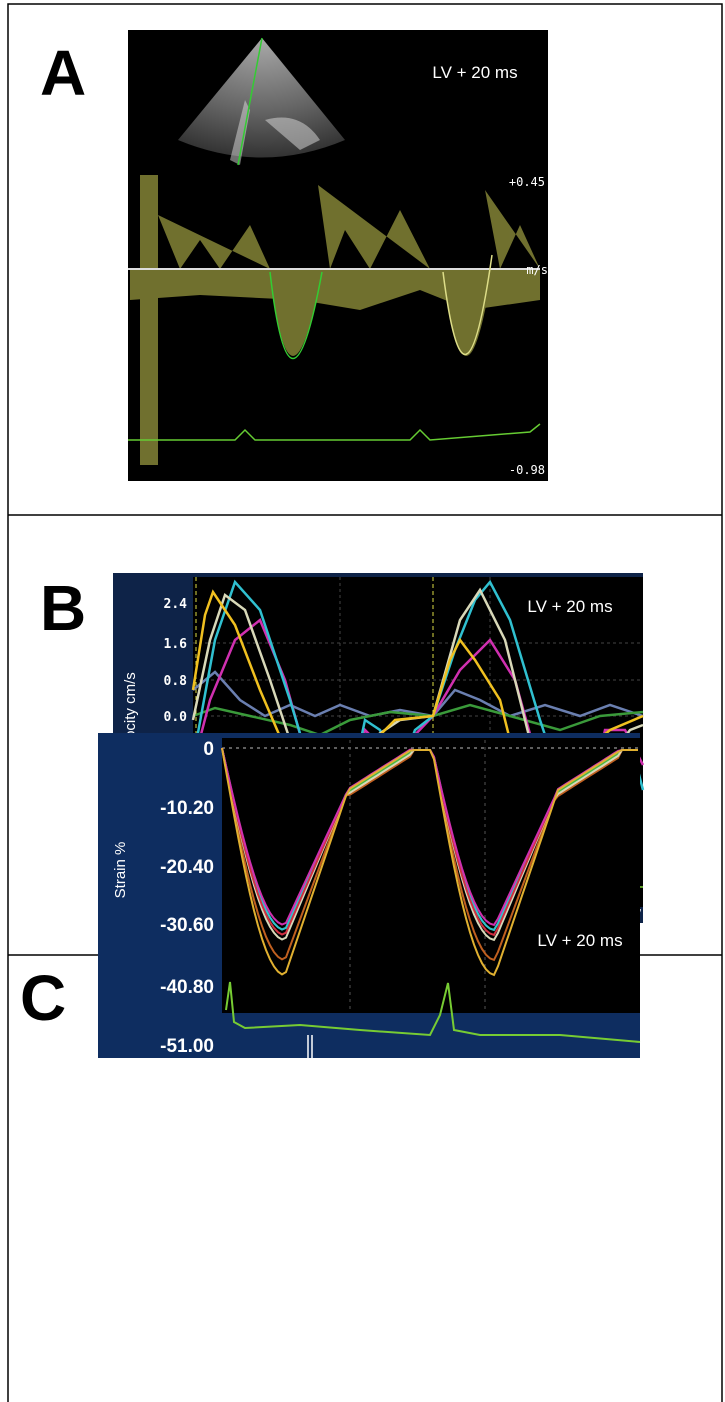  Describe the element at coordinates (187, 867) in the screenshot. I see `y-tick-label: -20.40` at that location.